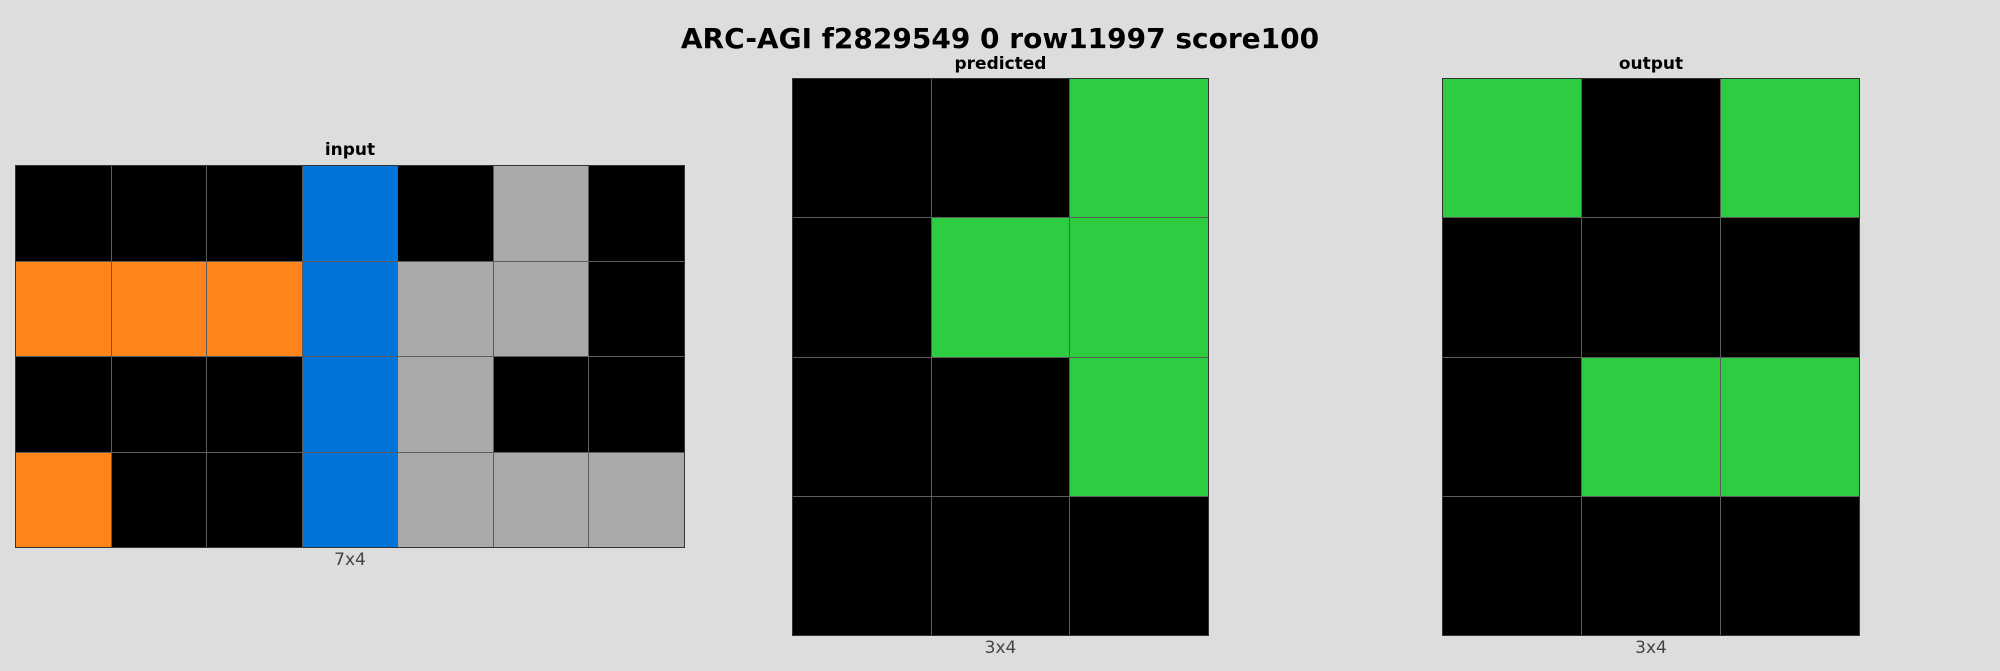  Describe the element at coordinates (1000, 648) in the screenshot. I see `predicted-dimensions: 3x4` at that location.